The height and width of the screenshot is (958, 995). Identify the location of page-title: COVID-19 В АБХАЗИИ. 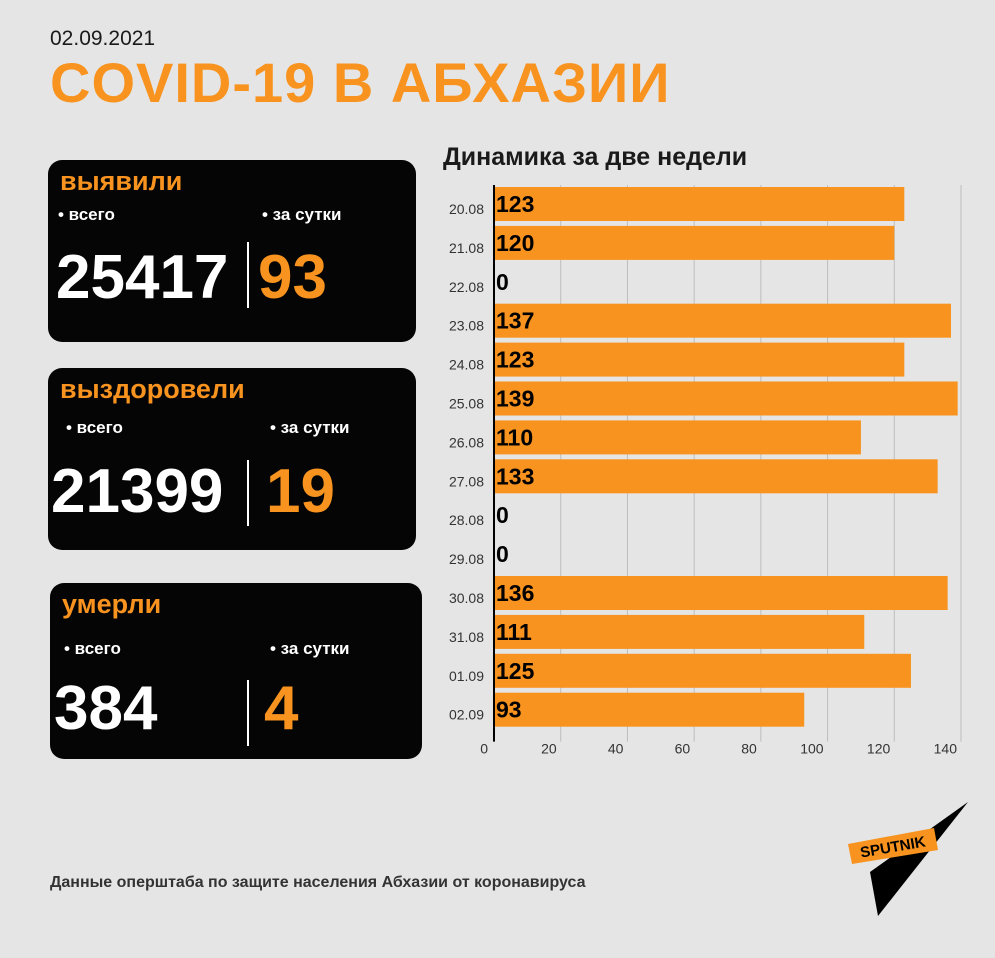
(360, 82).